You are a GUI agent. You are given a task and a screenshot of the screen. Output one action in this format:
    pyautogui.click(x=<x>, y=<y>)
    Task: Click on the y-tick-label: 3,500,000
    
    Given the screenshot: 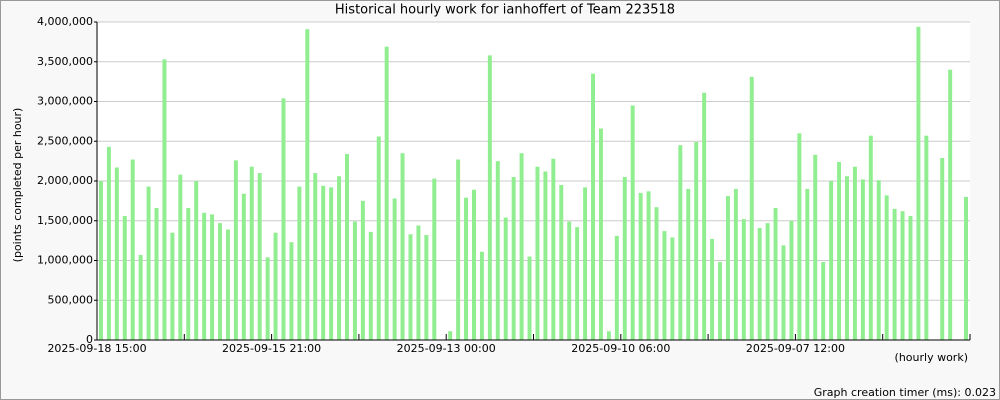 What is the action you would take?
    pyautogui.click(x=65, y=61)
    